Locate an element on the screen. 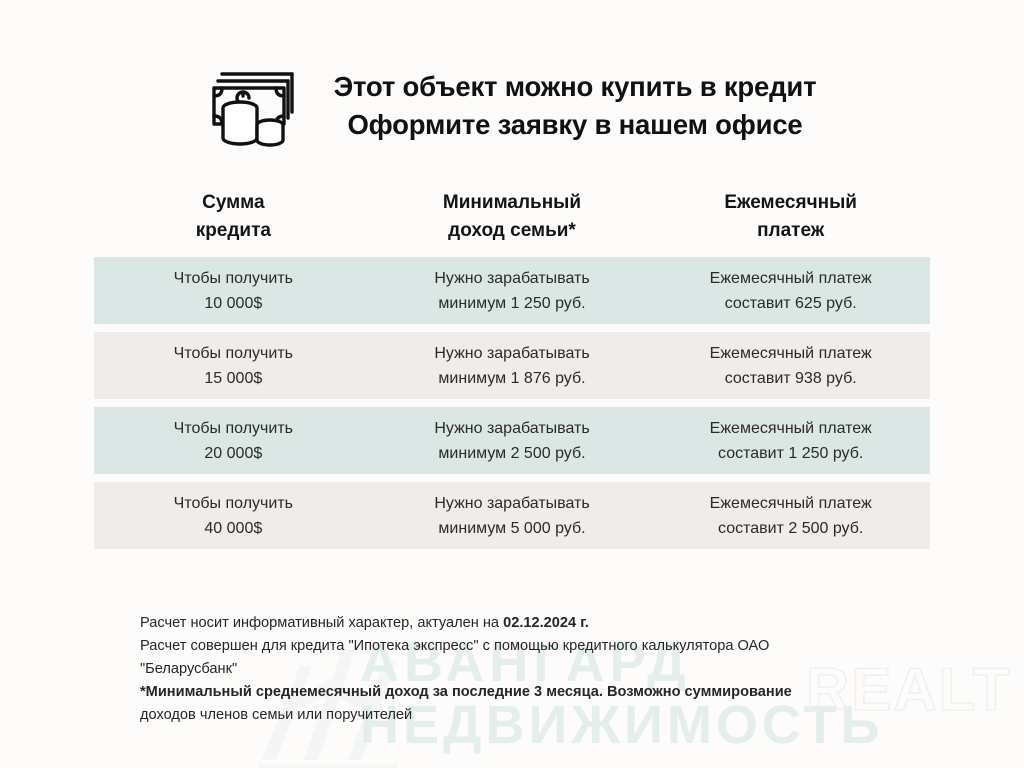 This screenshot has height=768, width=1024. cell-loan-amount-line2: 40 000$ is located at coordinates (233, 528).